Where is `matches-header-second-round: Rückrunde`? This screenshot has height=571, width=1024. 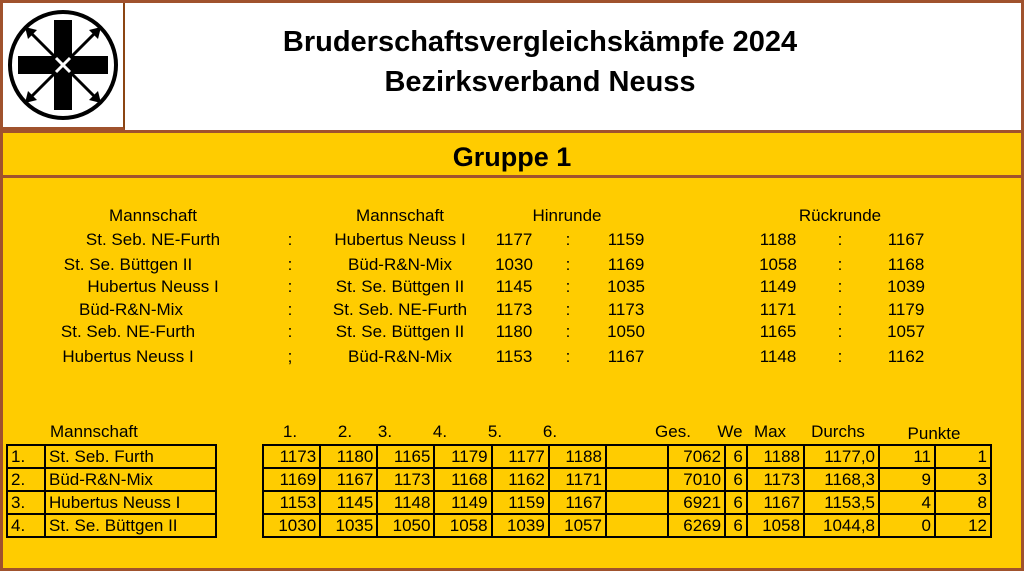
matches-header-second-round: Rückrunde is located at coordinates (840, 215).